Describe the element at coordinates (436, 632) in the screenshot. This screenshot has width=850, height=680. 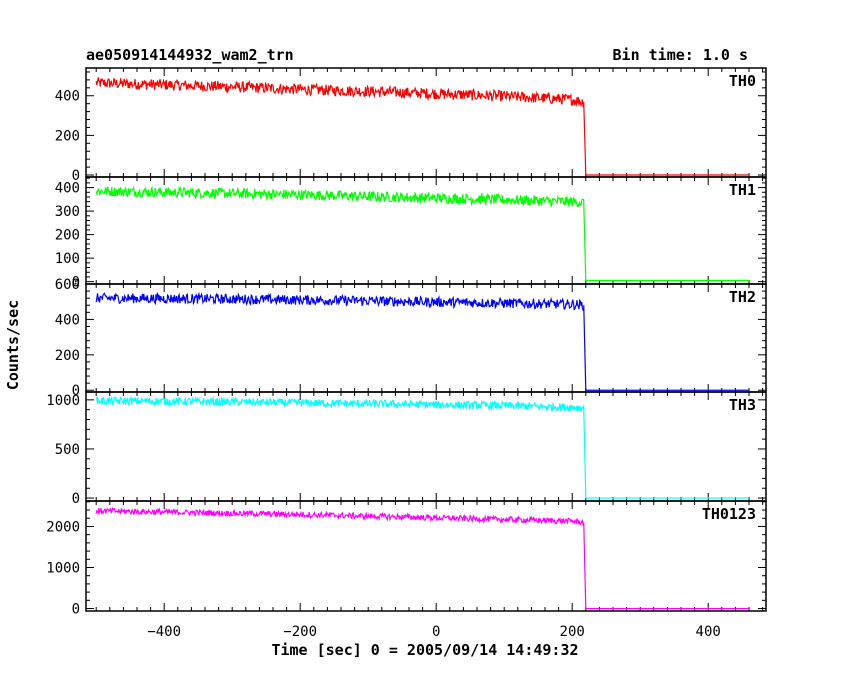
I see `x-tick-label: 0` at that location.